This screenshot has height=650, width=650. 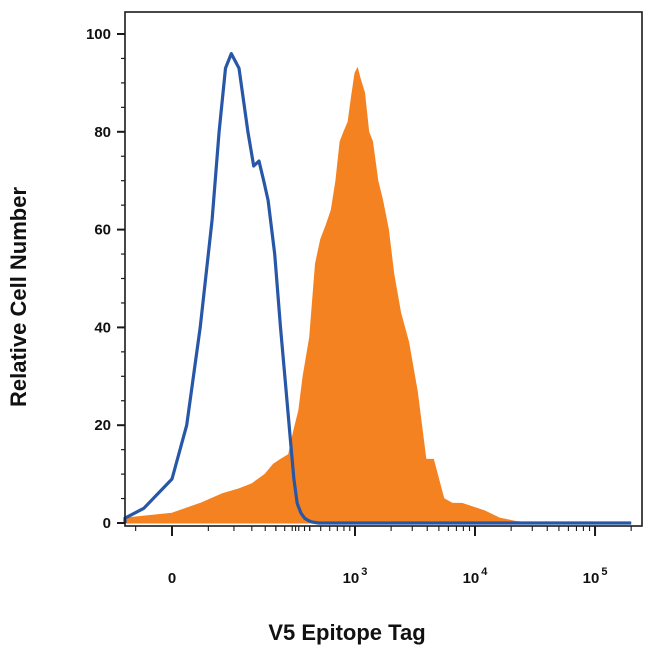 What do you see at coordinates (388, 556) in the screenshot?
I see `x-axis: 0 10 3 10 4 10 5` at bounding box center [388, 556].